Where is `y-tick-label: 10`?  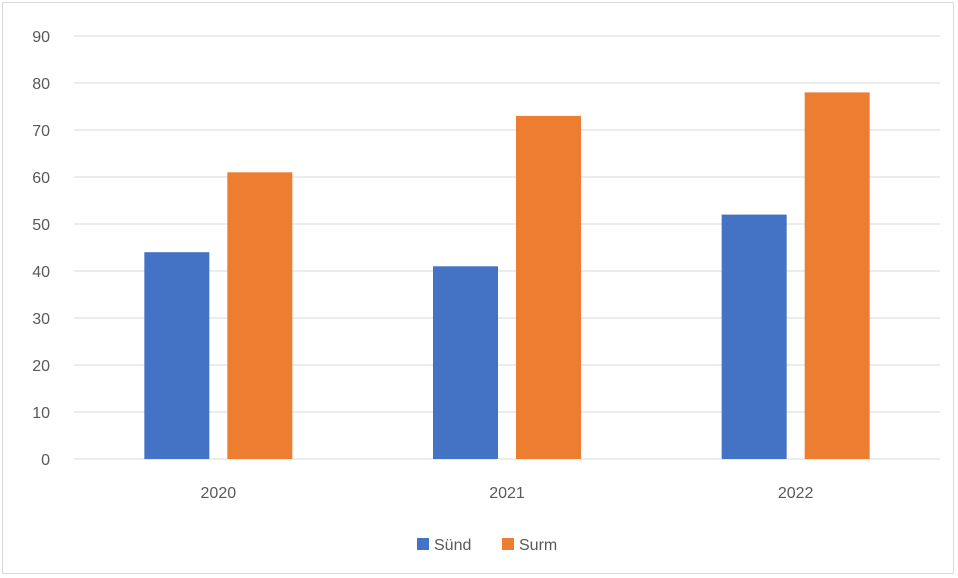 y-tick-label: 10 is located at coordinates (41, 413).